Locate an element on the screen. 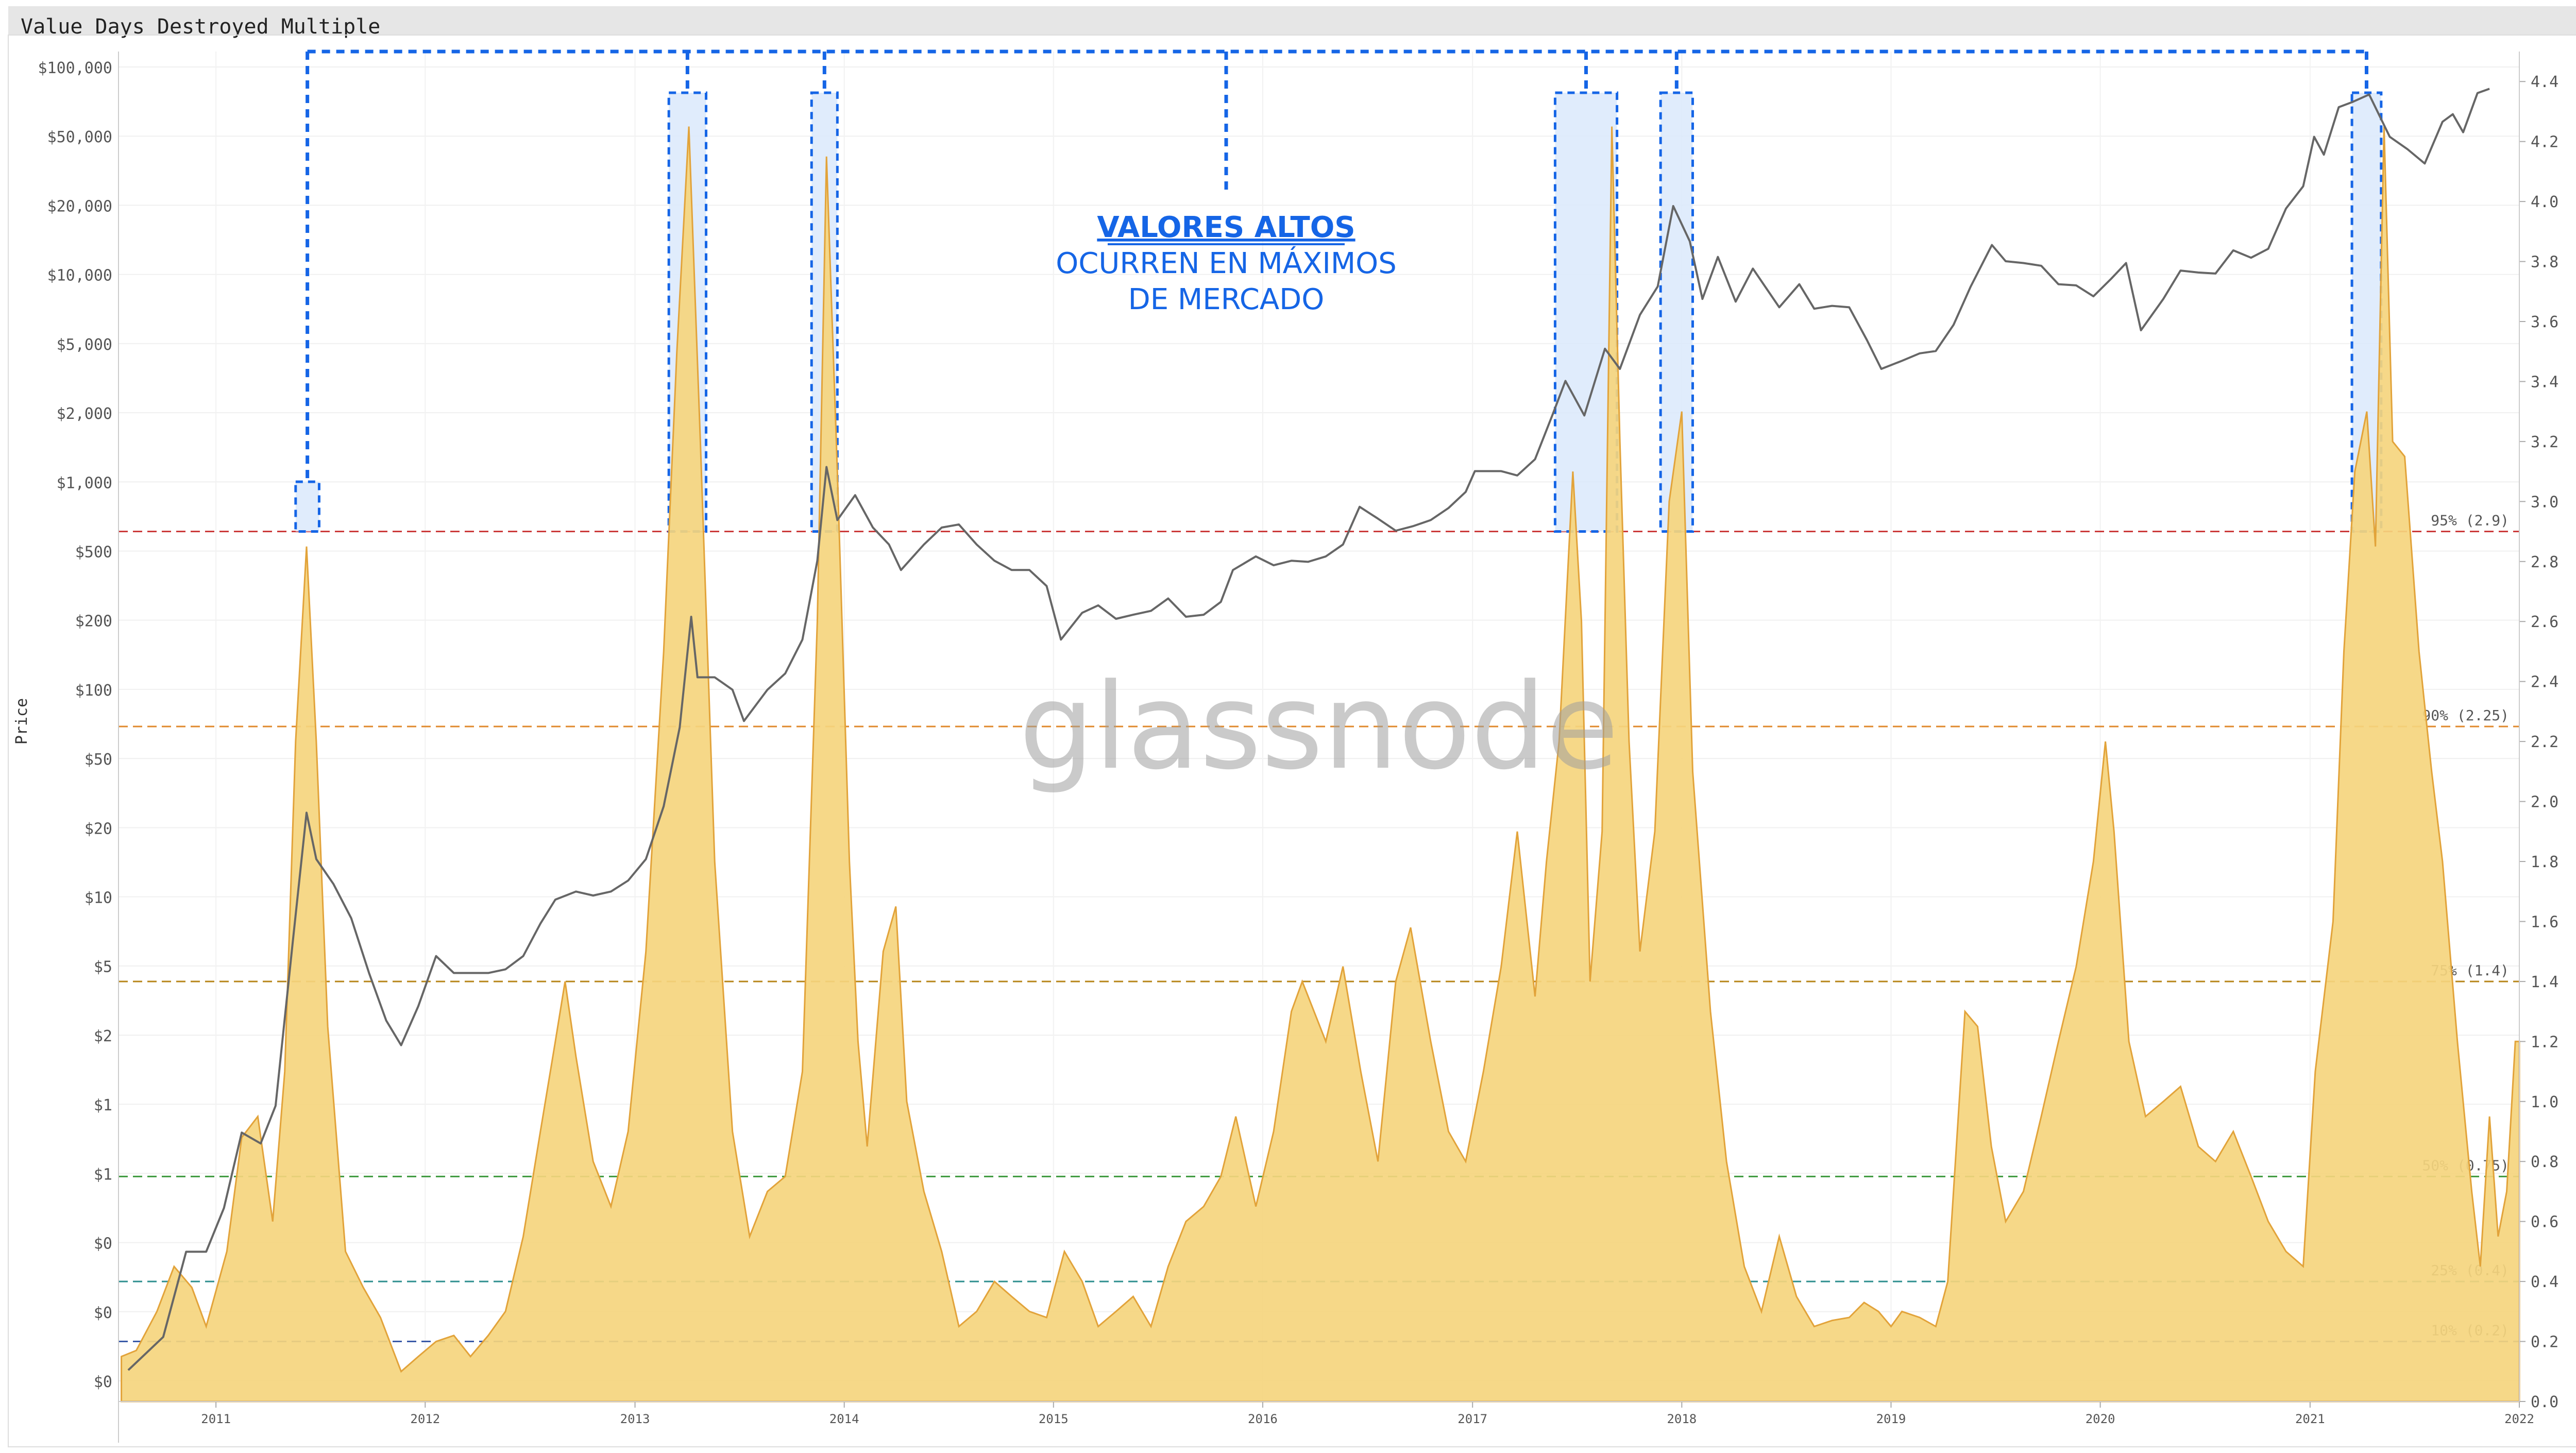  left-tick-label: $500 is located at coordinates (93, 552).